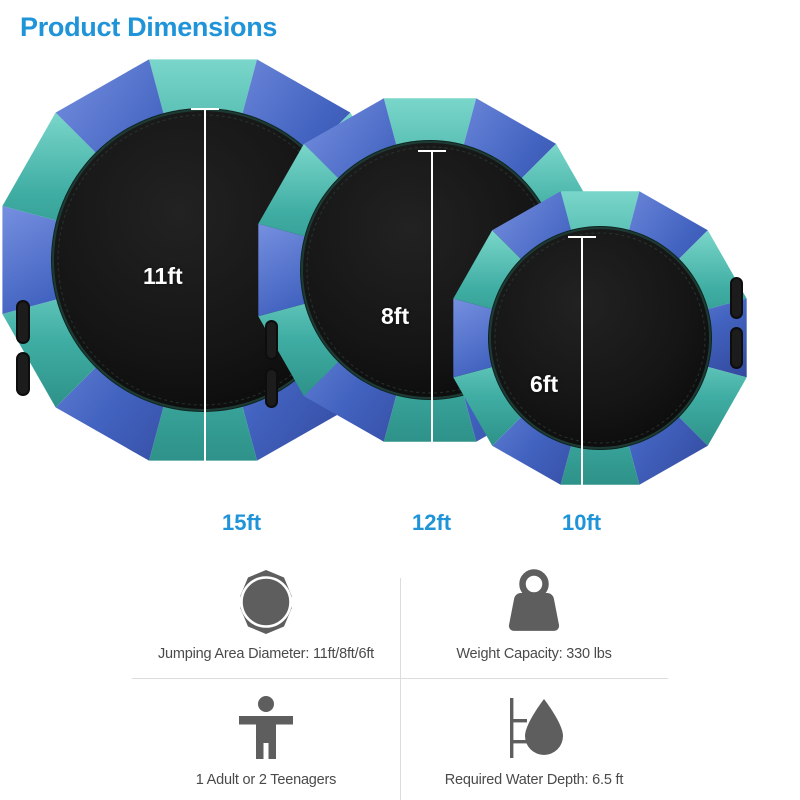  Describe the element at coordinates (266, 654) in the screenshot. I see `feature-label: Jumping Area Diameter: 11ft/8ft/6ft` at that location.